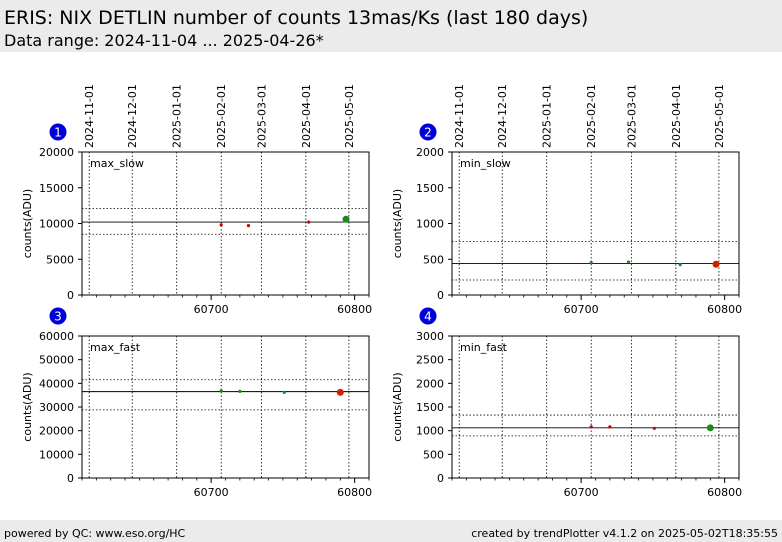  Describe the element at coordinates (164, 40) in the screenshot. I see `data-range-subtitle: Data range: 2024-11-04 ... 2025-04-26*` at that location.